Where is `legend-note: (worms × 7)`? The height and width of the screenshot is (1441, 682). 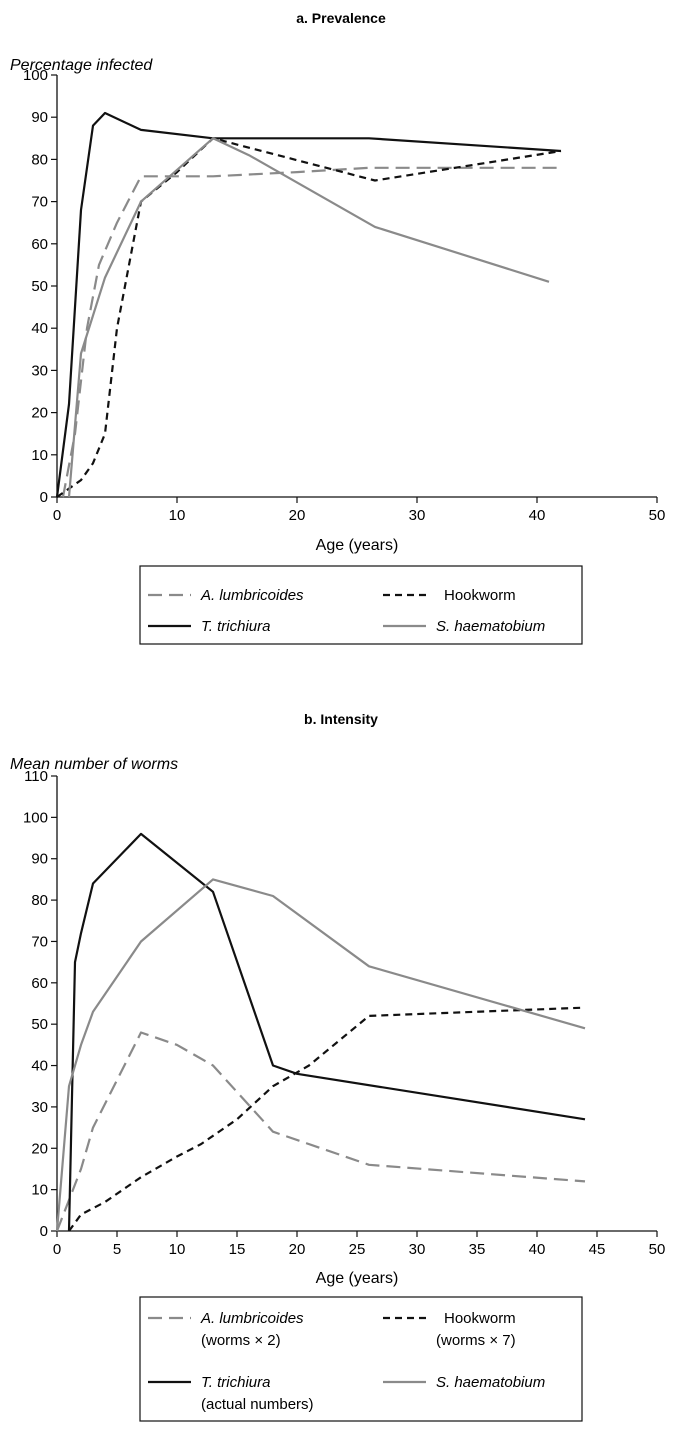
legend-note: (worms × 7) is located at coordinates (476, 1340).